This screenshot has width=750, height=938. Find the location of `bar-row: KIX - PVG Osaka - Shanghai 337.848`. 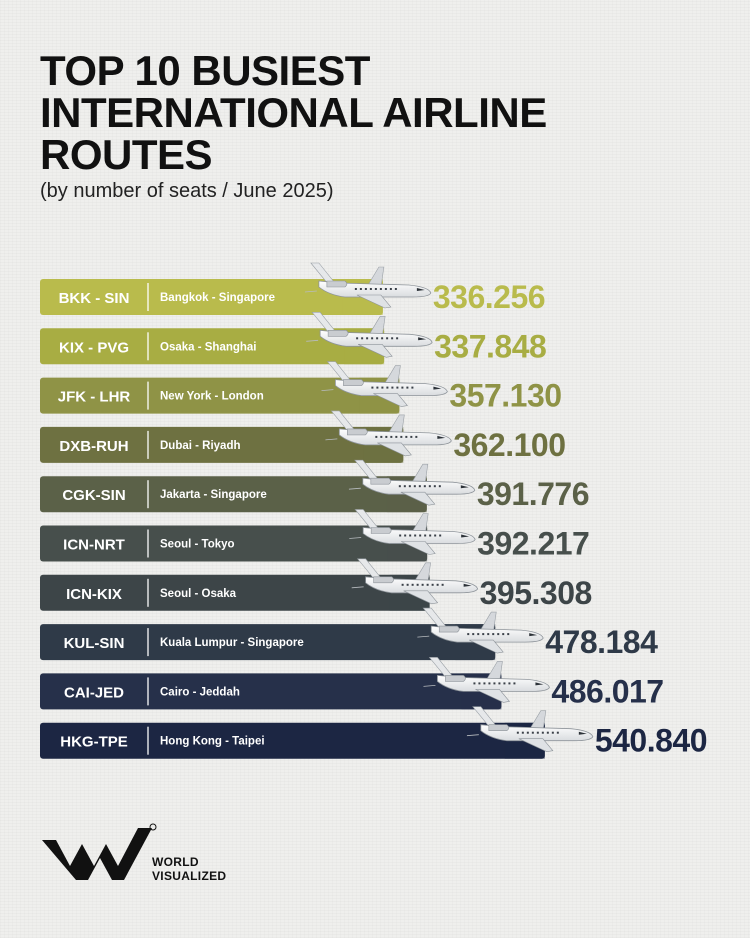

bar-row: KIX - PVG Osaka - Shanghai 337.848 is located at coordinates (293, 338).